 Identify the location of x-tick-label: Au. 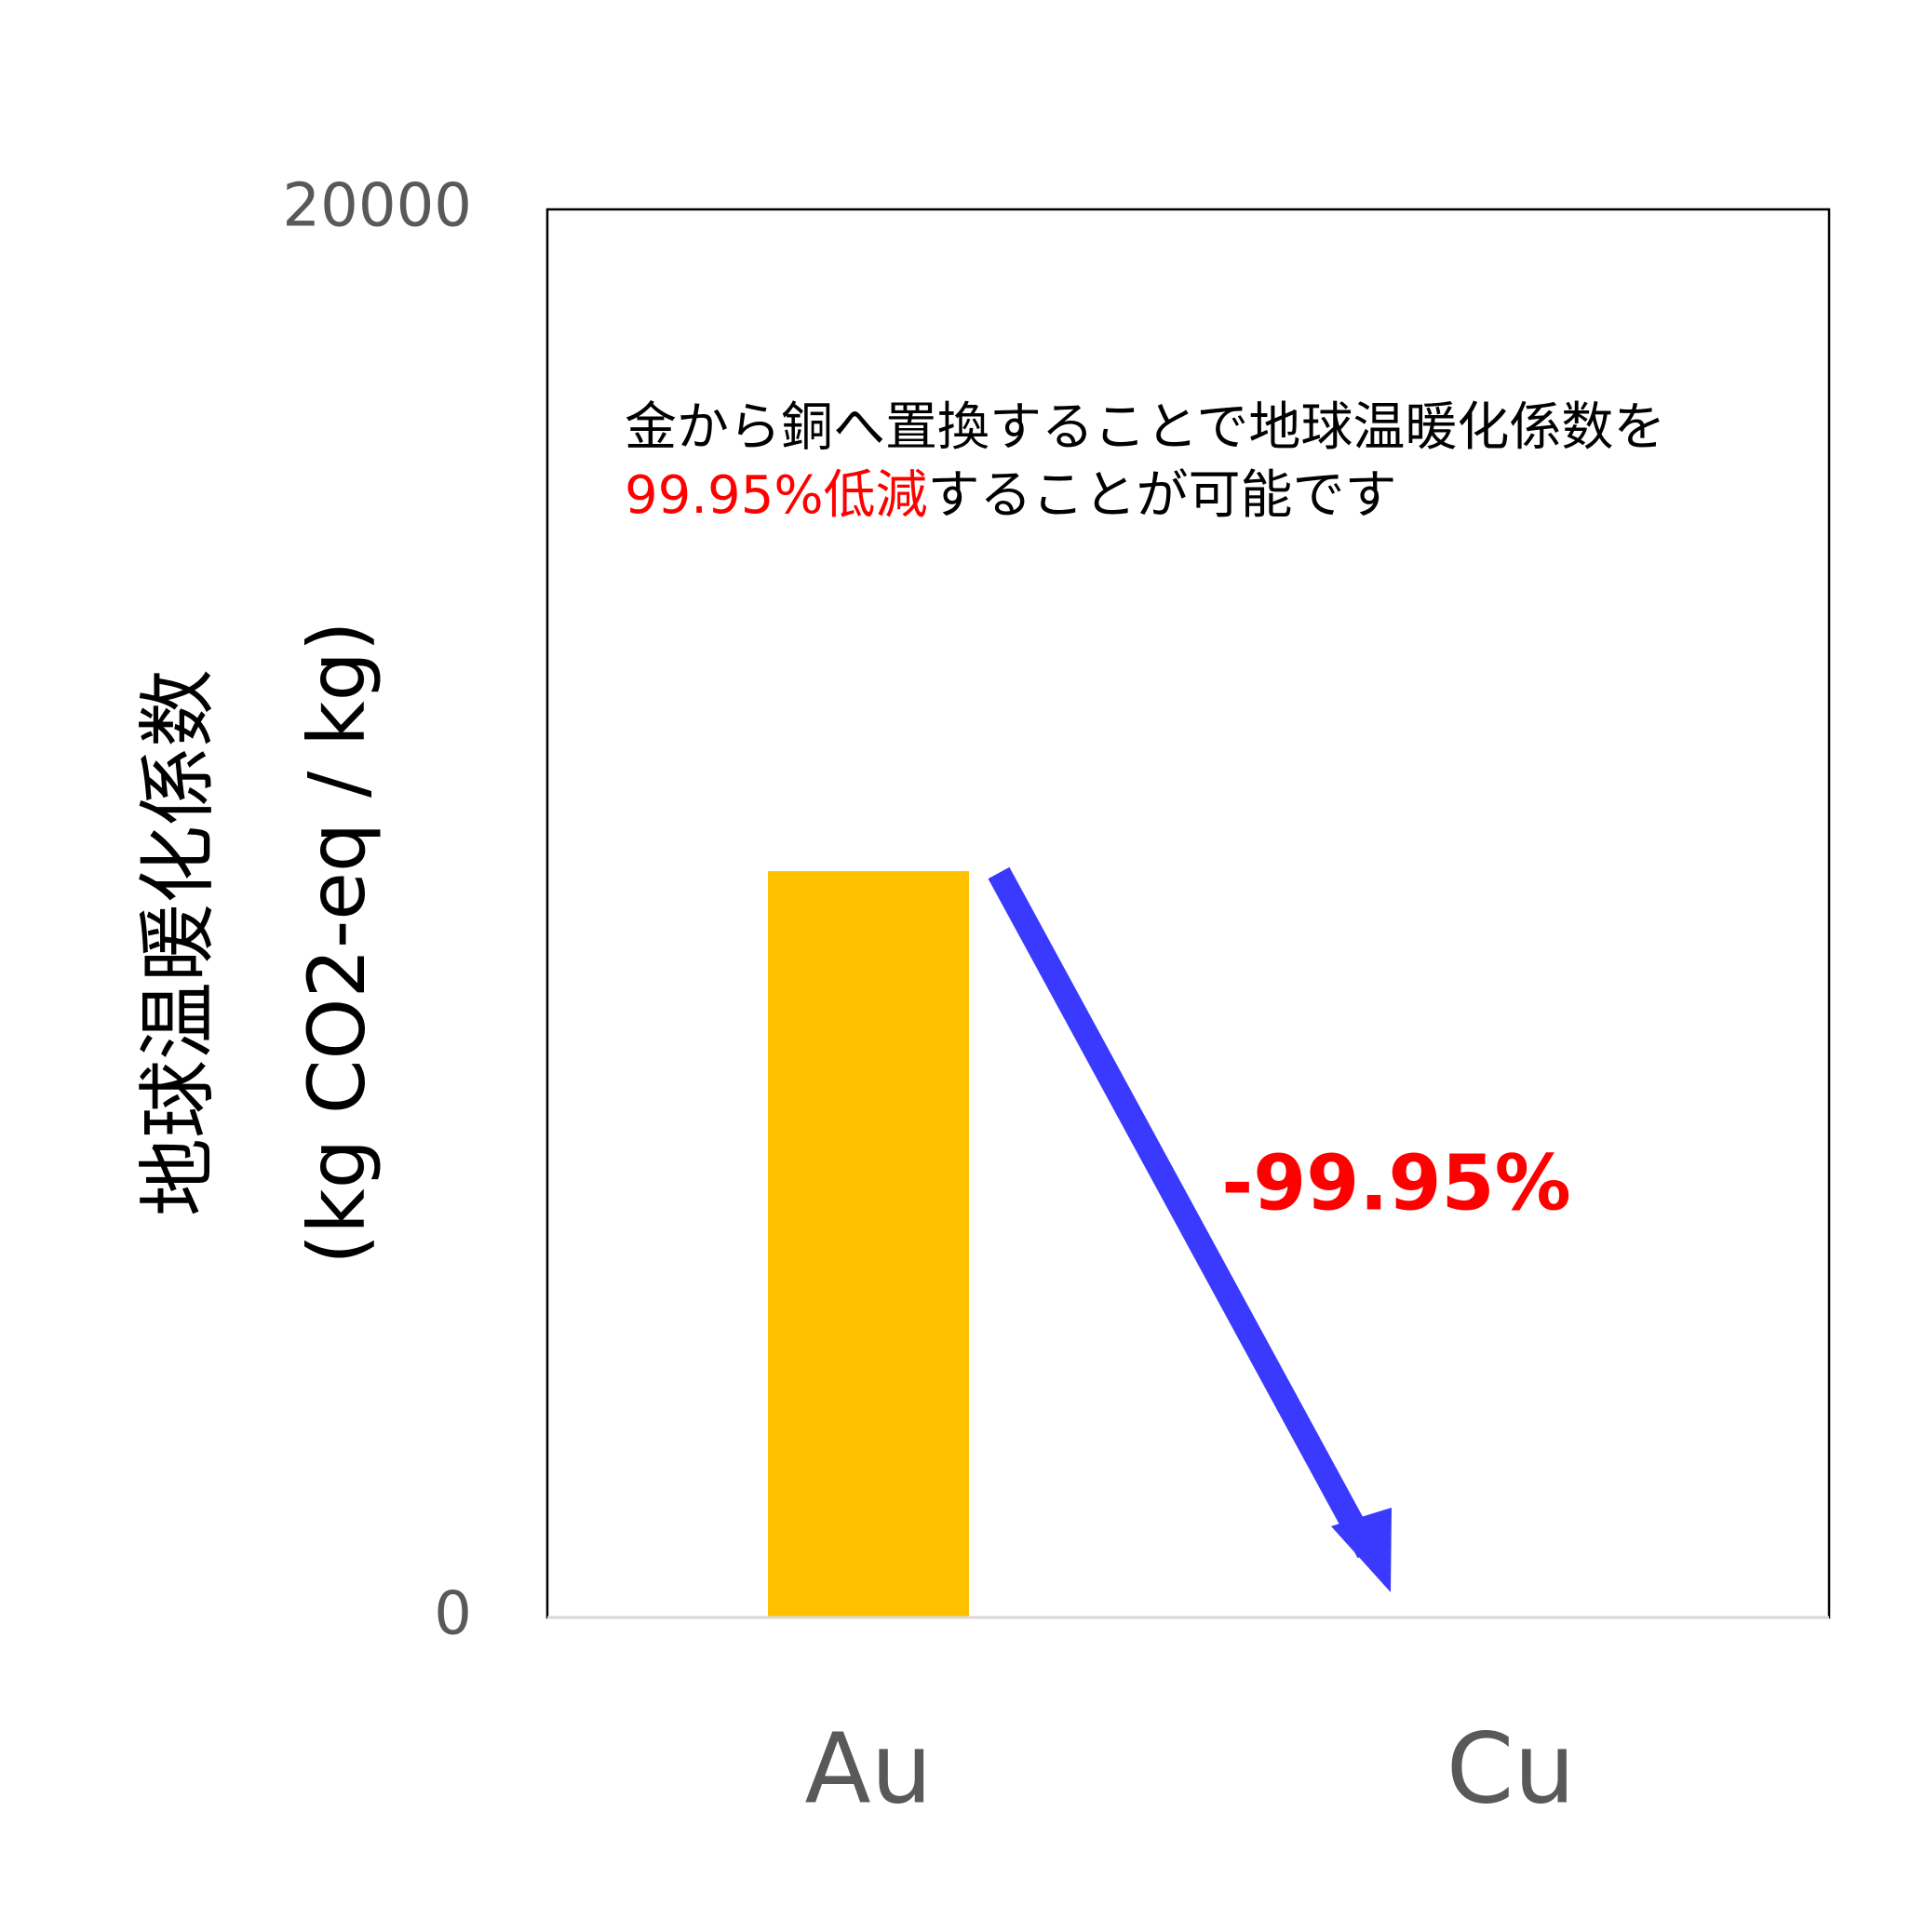
(868, 1768).